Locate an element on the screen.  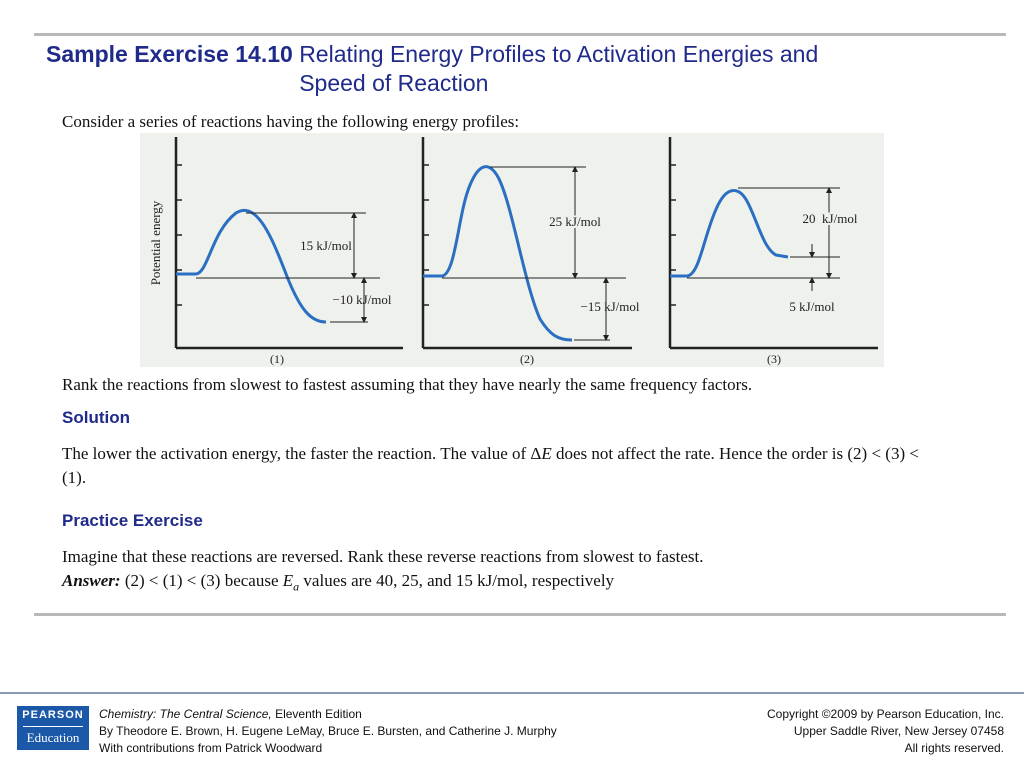
panel-3-caption: (3) is located at coordinates (774, 359).